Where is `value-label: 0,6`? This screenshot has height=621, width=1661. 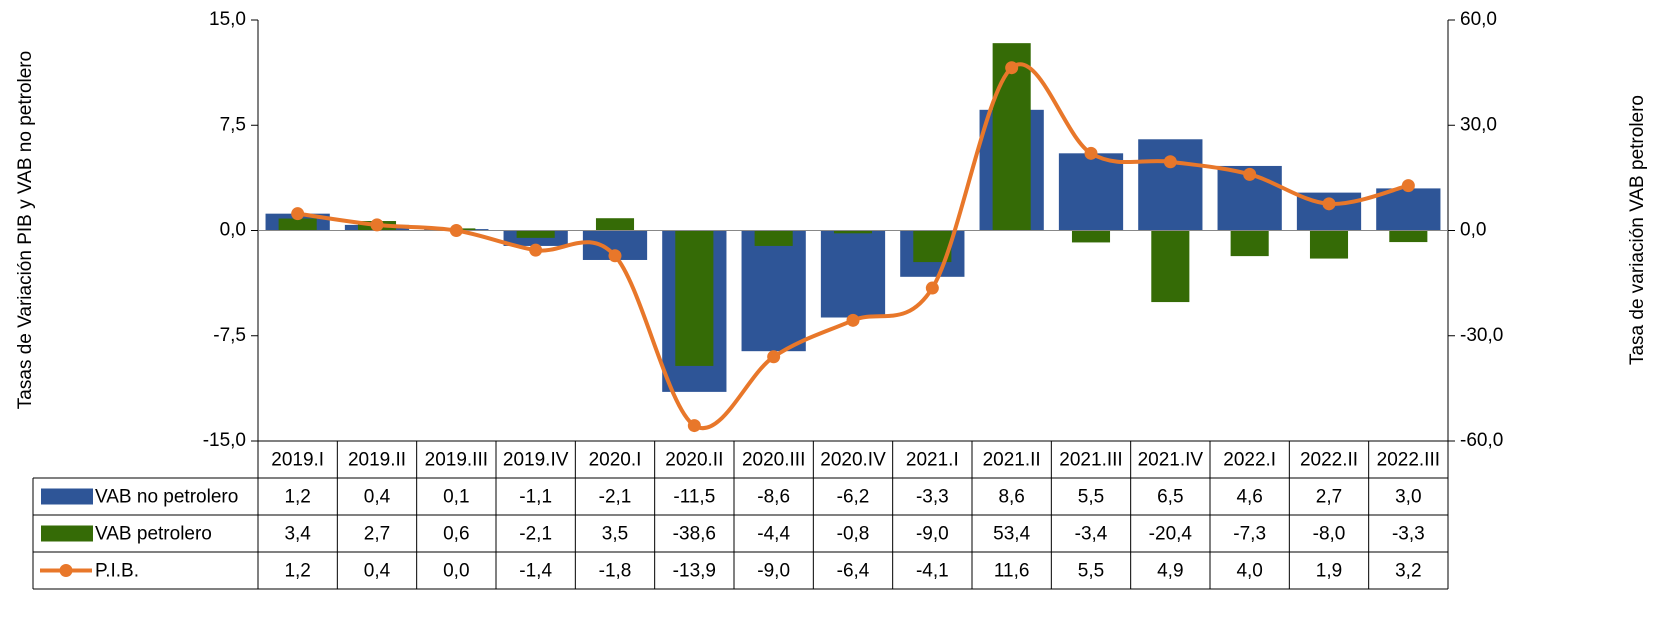
value-label: 0,6 is located at coordinates (456, 534).